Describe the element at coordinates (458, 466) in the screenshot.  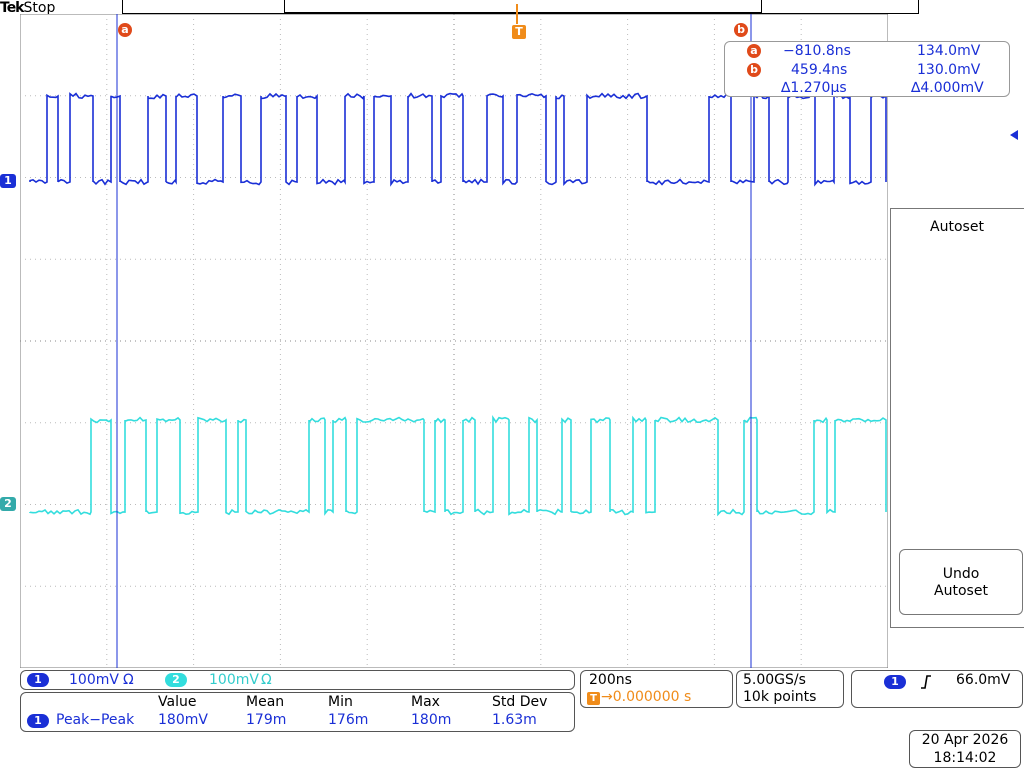
I see `ch2-waveform` at that location.